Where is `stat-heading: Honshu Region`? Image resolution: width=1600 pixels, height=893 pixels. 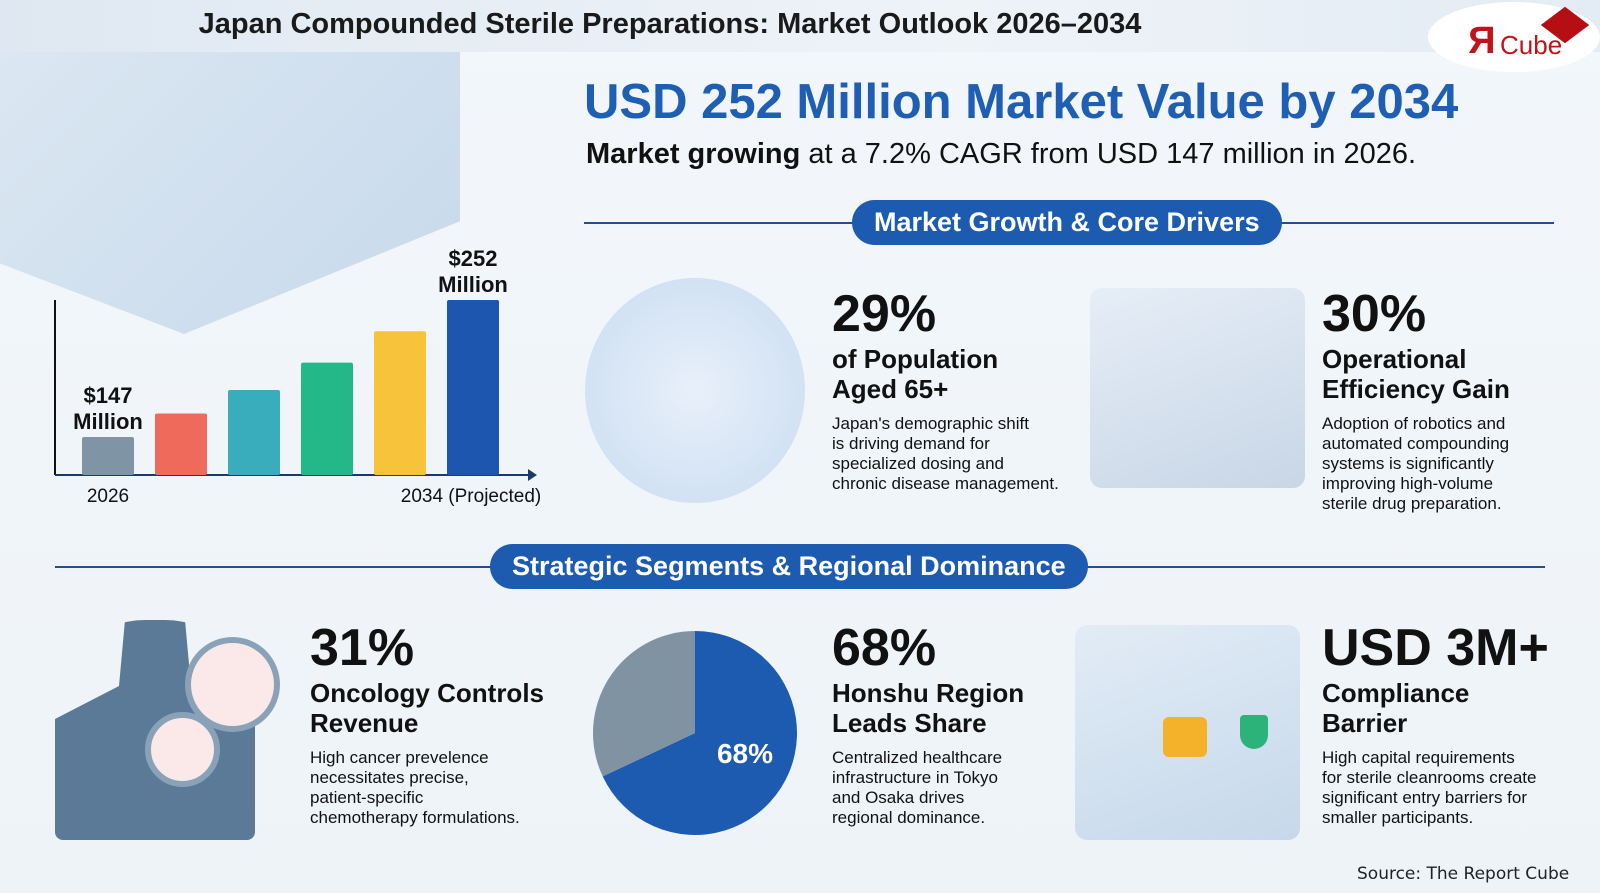
stat-heading: Honshu Region is located at coordinates (928, 693).